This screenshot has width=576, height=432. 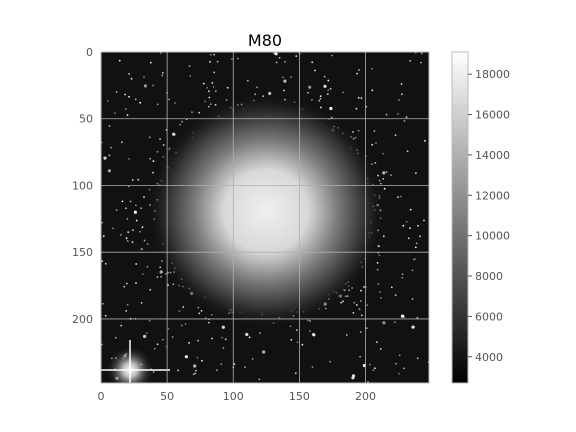 I want to click on y-tick-label: 50, so click(x=86, y=119).